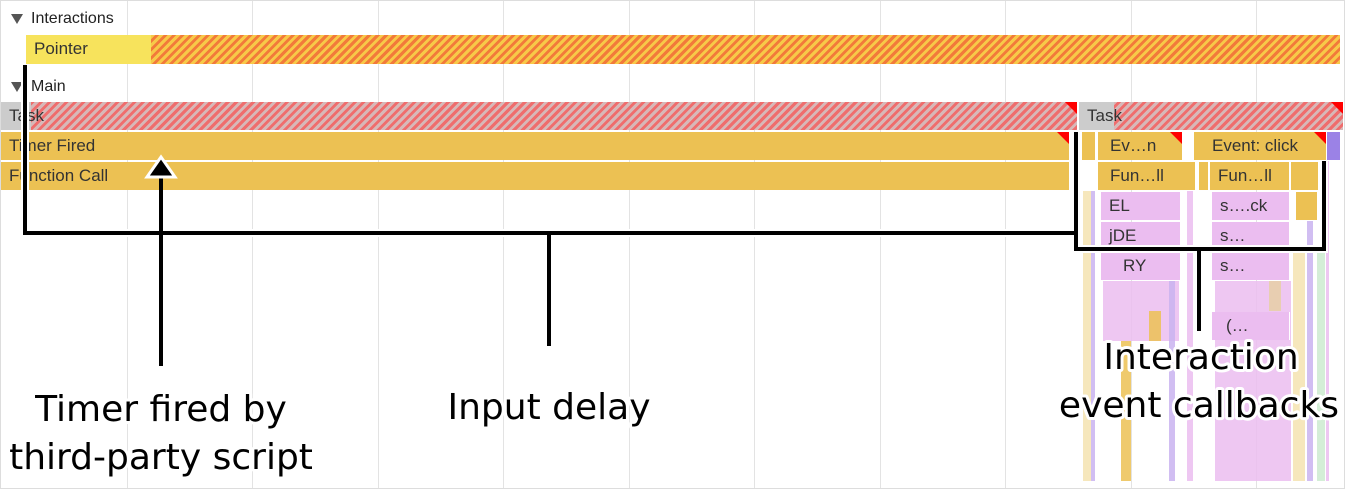 This screenshot has width=1345, height=489. Describe the element at coordinates (745, 49) in the screenshot. I see `interaction-delay-hatch` at that location.